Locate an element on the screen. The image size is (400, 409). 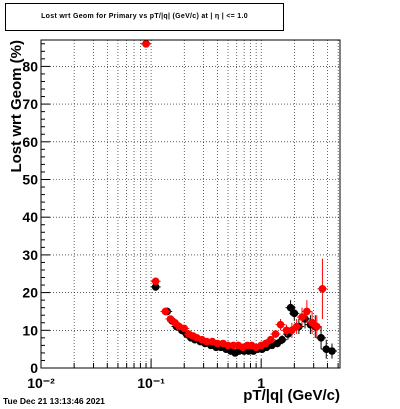
y-tick-label: 10 is located at coordinates (30, 330).